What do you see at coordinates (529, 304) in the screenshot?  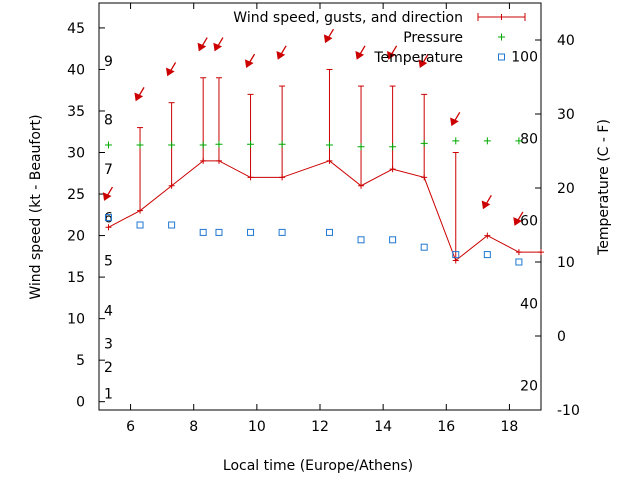 I see `fahrenheit-label: 40` at bounding box center [529, 304].